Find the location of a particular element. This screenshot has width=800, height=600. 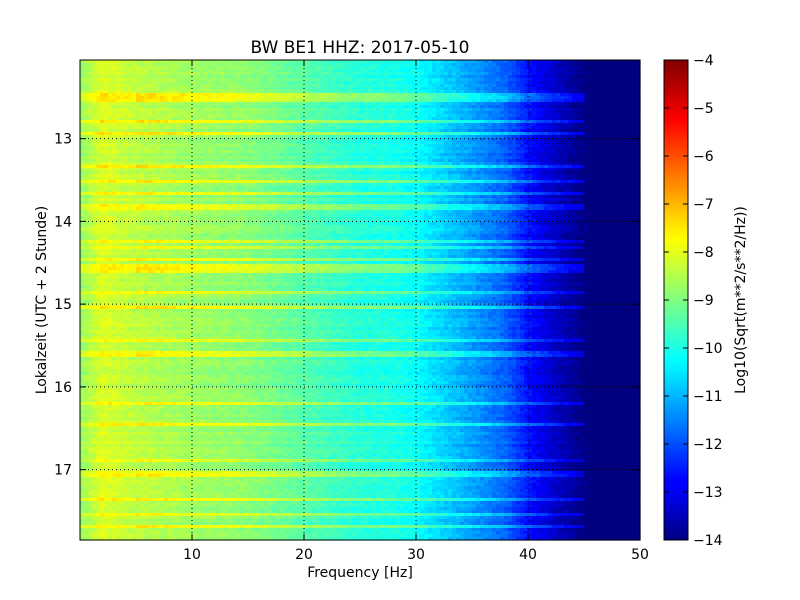

chart-title: BW BE1 HHZ: 2017-05-10 is located at coordinates (359, 48).